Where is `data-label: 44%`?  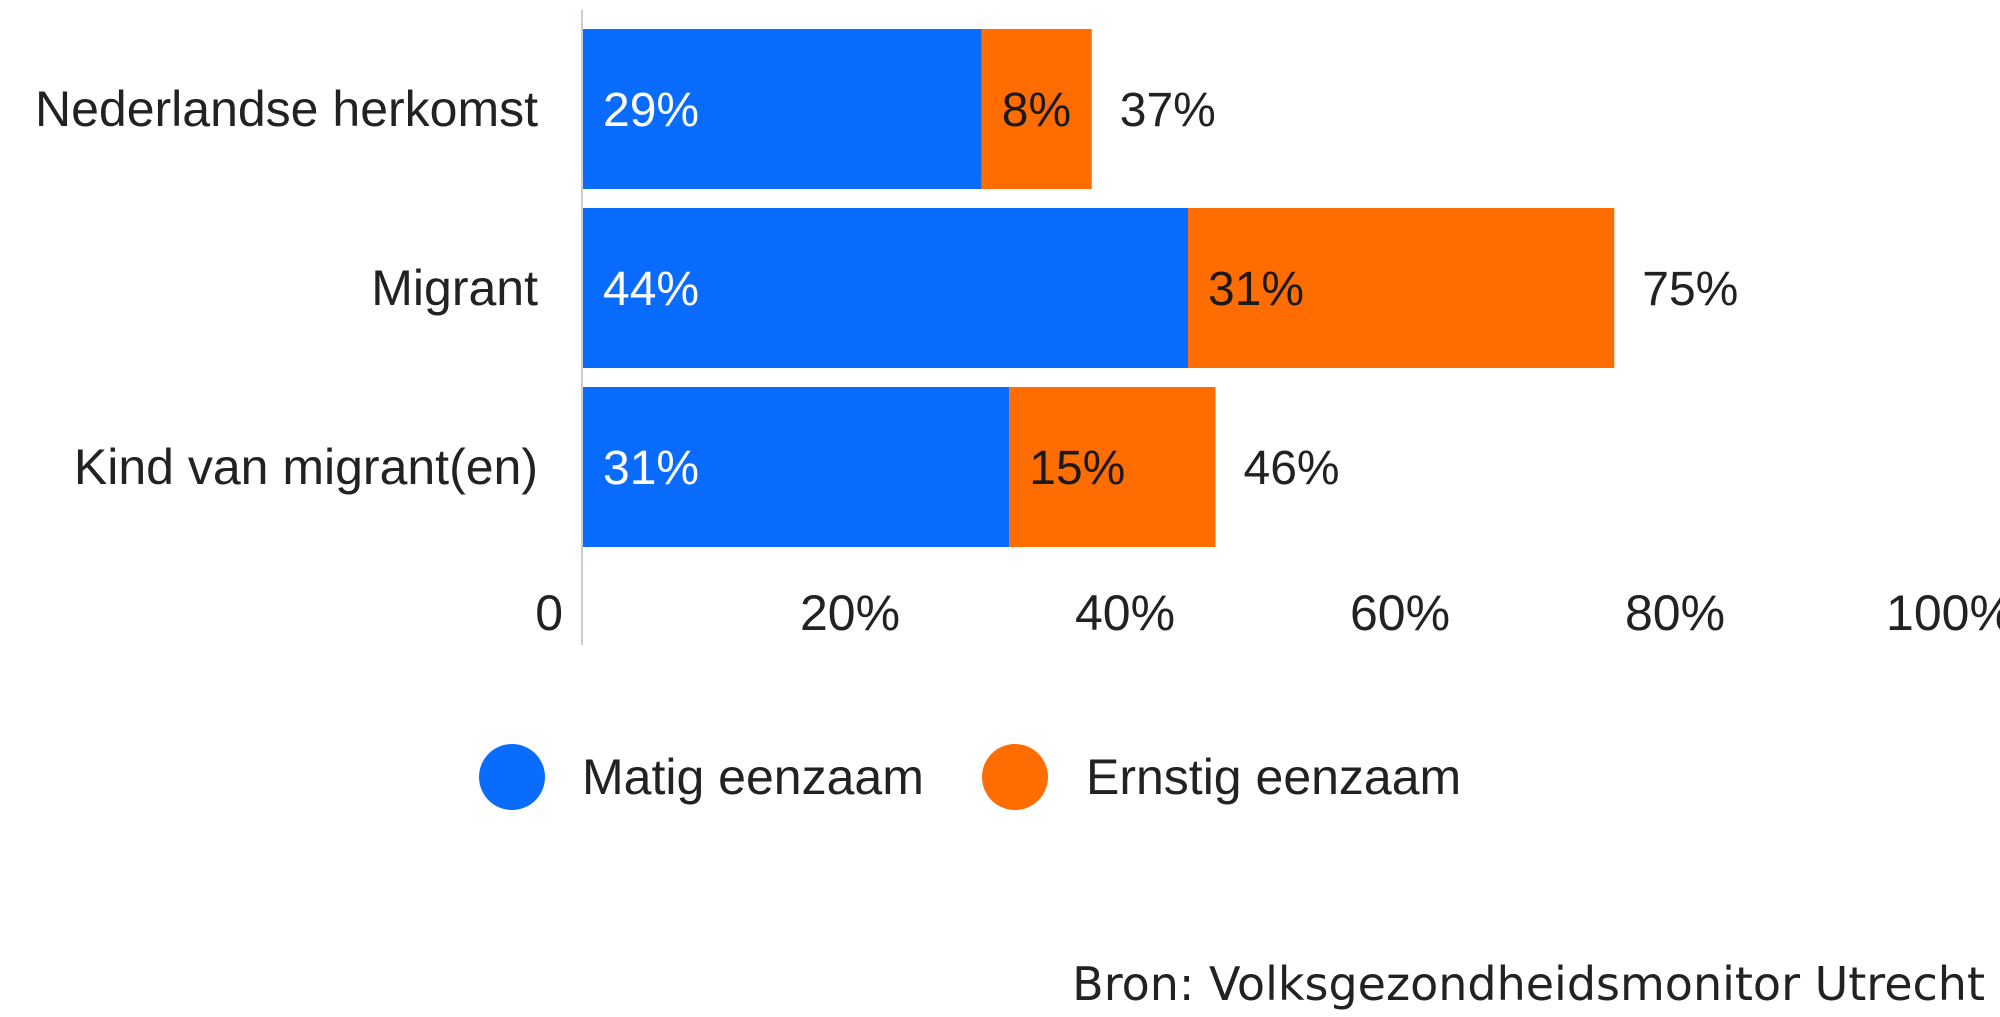 data-label: 44% is located at coordinates (651, 289).